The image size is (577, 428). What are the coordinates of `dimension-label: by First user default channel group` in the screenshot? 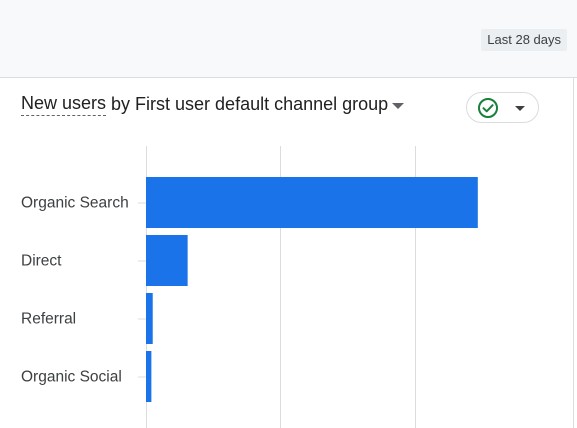 It's located at (250, 104).